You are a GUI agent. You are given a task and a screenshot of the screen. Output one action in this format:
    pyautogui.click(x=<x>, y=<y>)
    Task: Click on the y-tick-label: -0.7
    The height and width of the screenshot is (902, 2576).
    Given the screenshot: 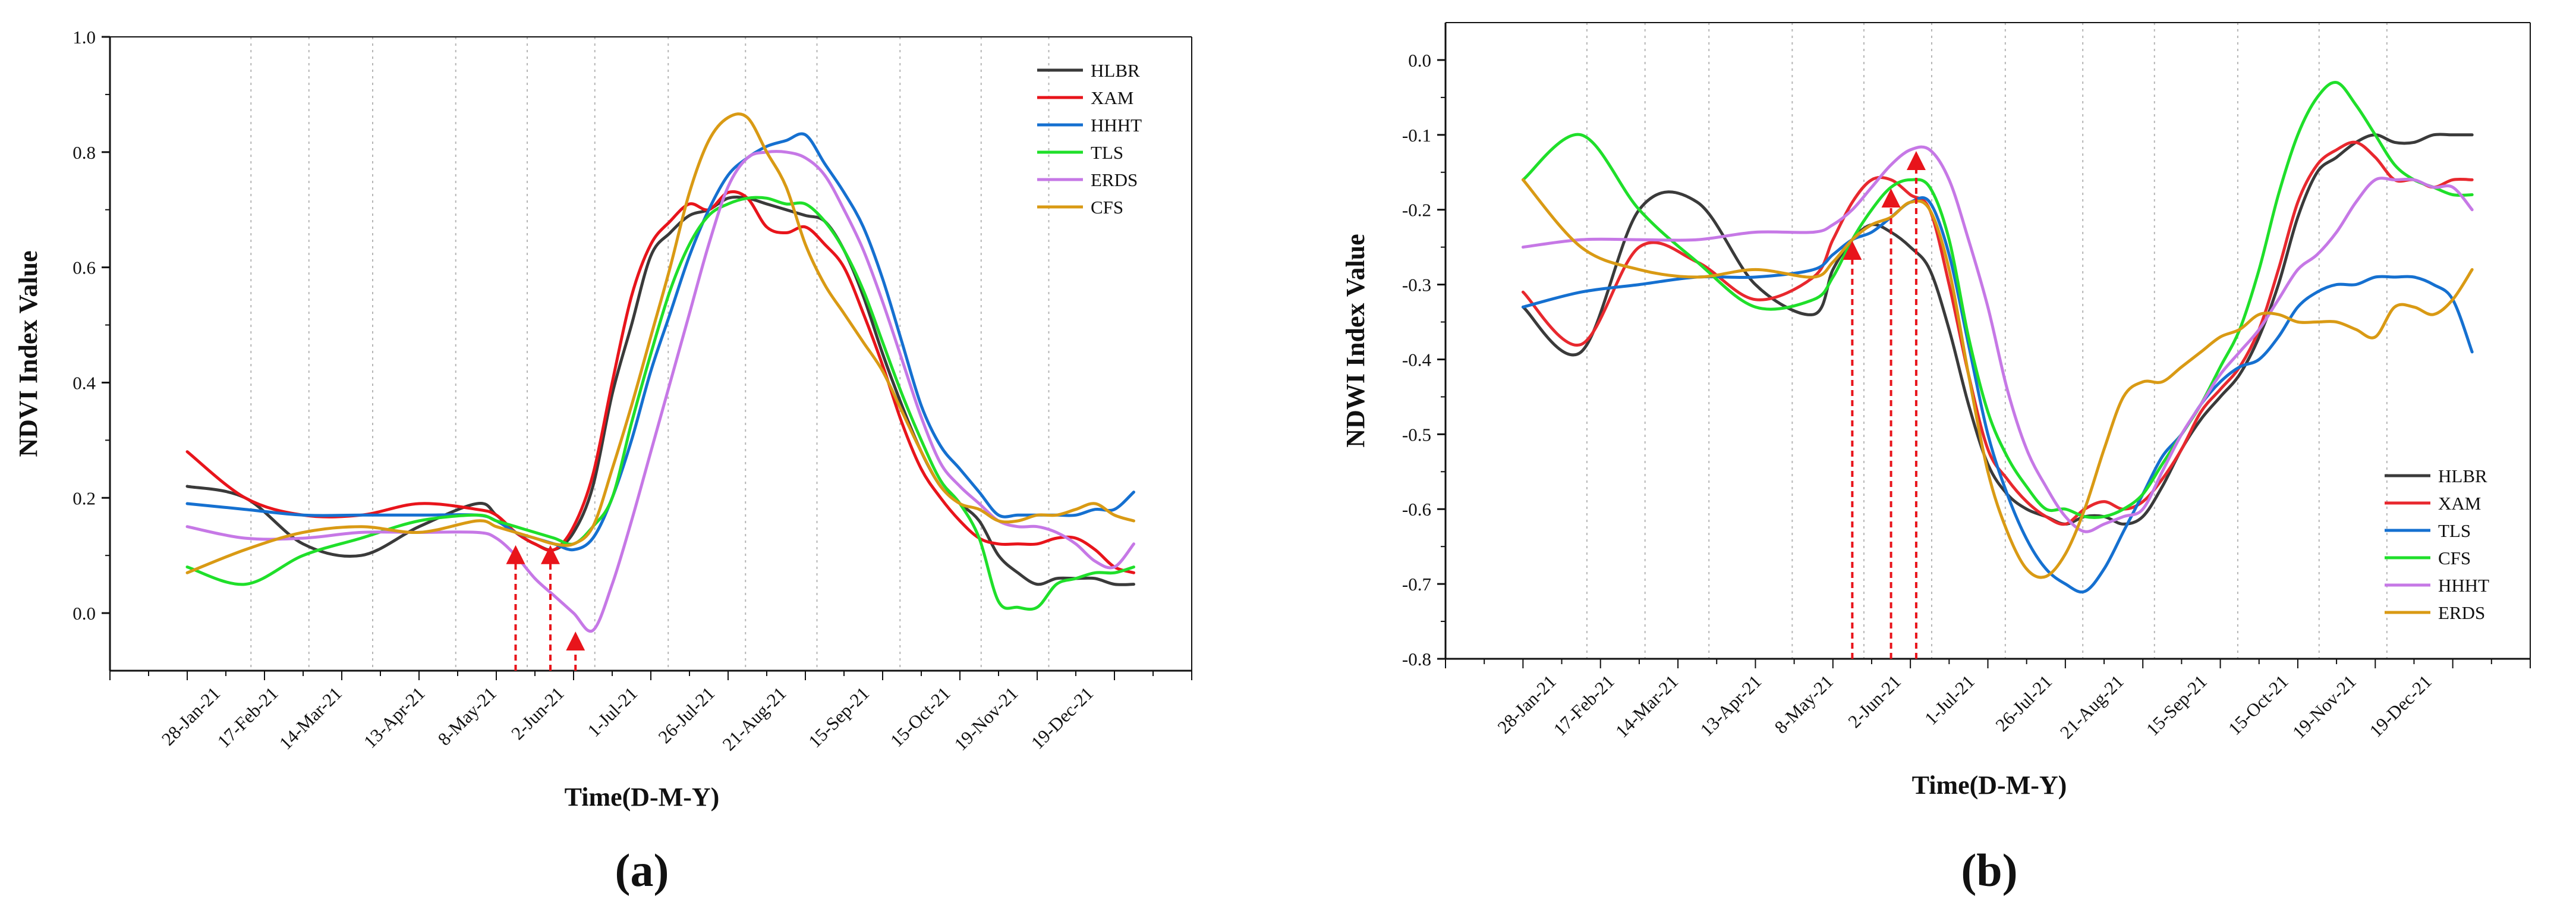 What is the action you would take?
    pyautogui.click(x=1416, y=584)
    